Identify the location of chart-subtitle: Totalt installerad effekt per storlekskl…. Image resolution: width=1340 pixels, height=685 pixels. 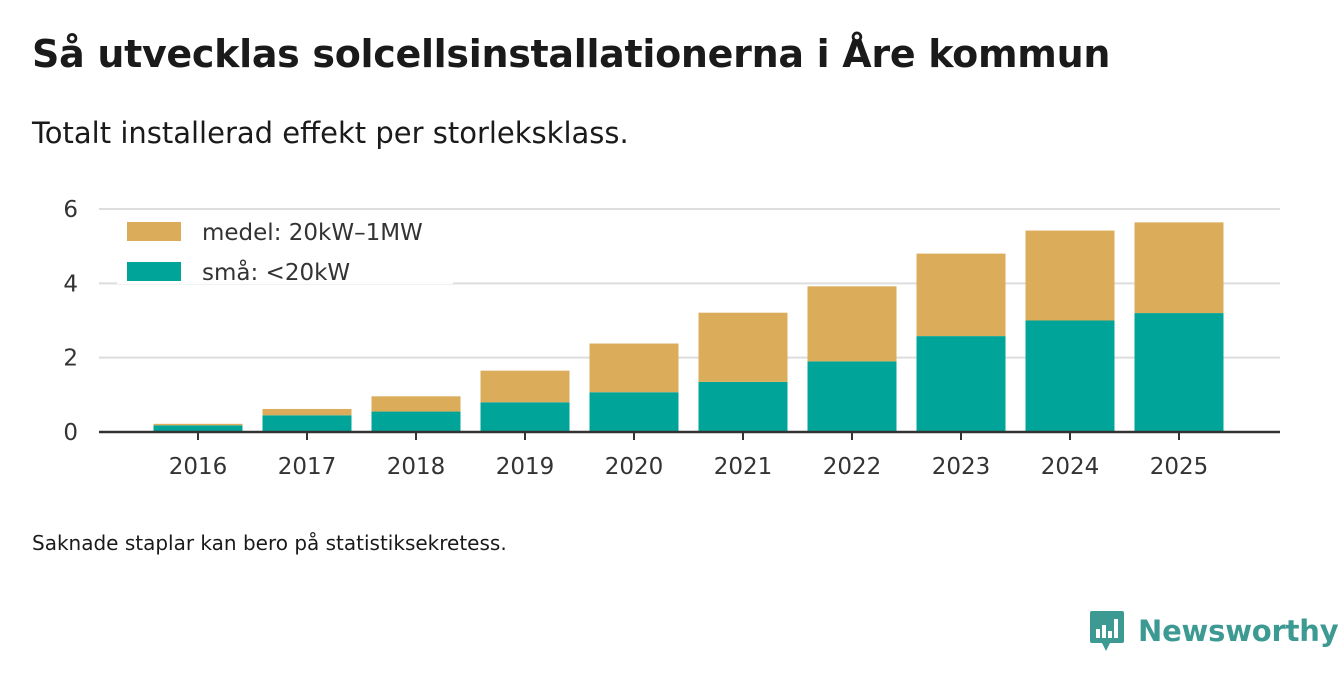
(330, 133).